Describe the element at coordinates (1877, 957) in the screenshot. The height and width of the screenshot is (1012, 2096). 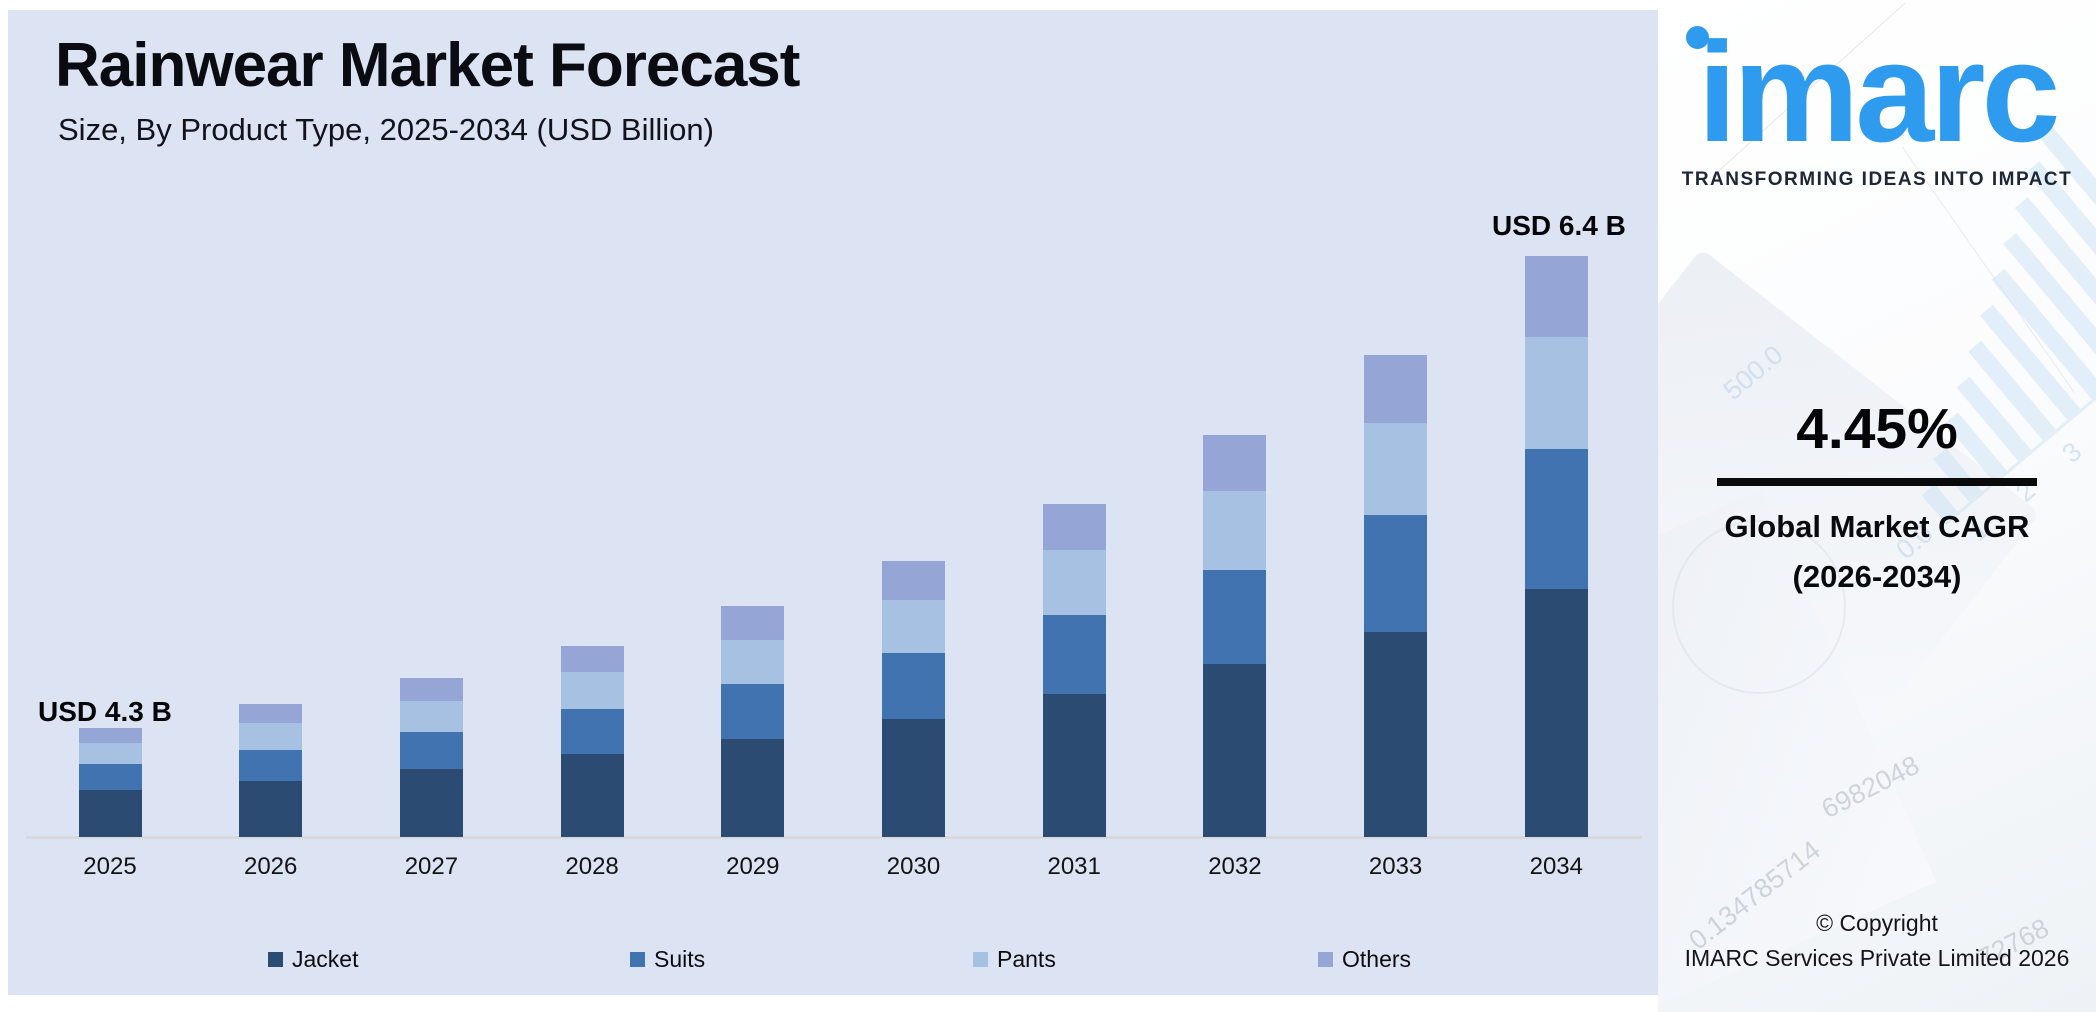
I see `copyright-line2: IMARC Services Private Limited 2026` at that location.